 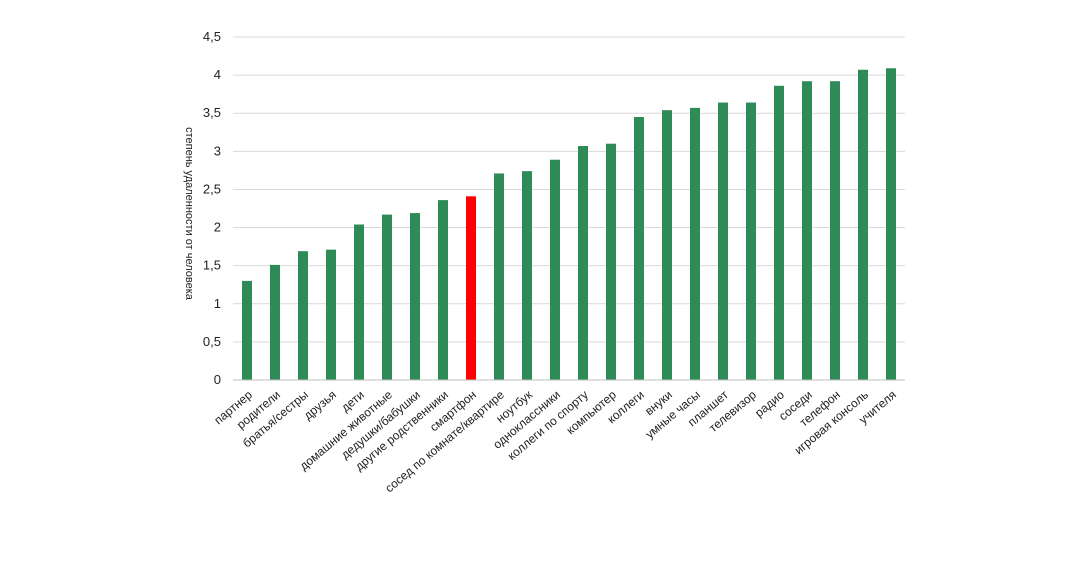 What do you see at coordinates (212, 36) in the screenshot?
I see `y-tick-label: 4,5` at bounding box center [212, 36].